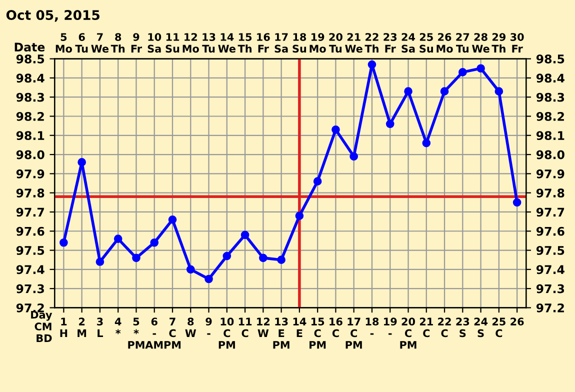 Image resolution: width=575 pixels, height=392 pixels. What do you see at coordinates (550, 116) in the screenshot?
I see `y2-tick-label: 98.2` at bounding box center [550, 116].